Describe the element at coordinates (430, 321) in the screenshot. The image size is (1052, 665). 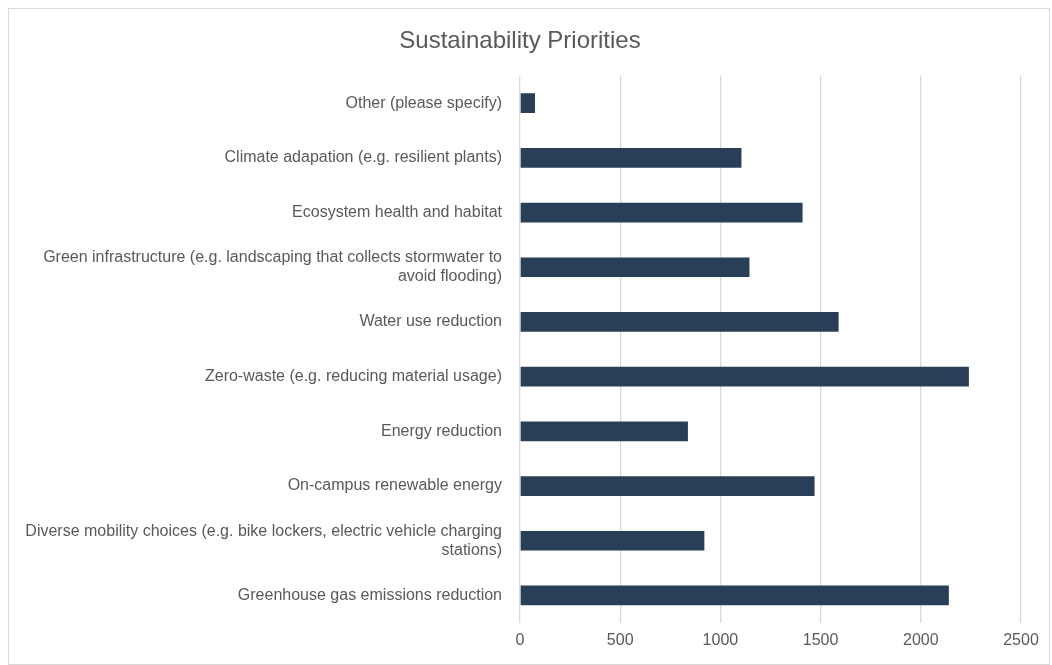
I see `y-tick-label: Water use reduction` at that location.